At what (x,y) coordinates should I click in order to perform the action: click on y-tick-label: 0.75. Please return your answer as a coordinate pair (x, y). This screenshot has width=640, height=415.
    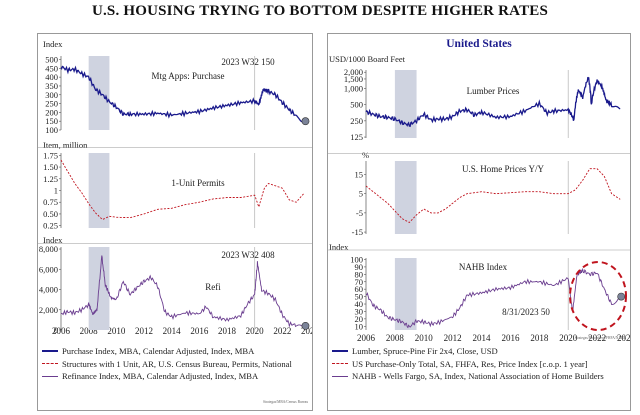
    Looking at the image, I should click on (50, 202).